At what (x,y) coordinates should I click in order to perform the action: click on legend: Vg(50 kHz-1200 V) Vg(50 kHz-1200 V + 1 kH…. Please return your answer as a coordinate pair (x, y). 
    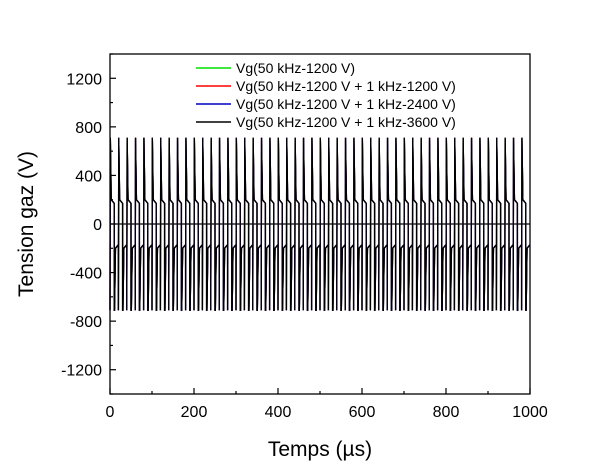
    Looking at the image, I should click on (326, 95).